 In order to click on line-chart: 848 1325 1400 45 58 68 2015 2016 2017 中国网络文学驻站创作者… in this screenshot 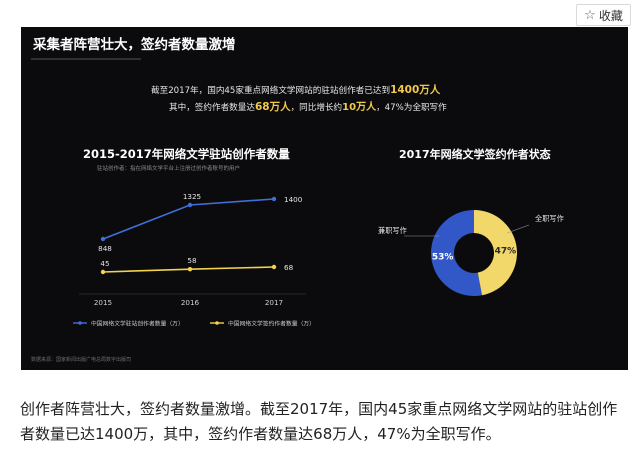, I will do `click(194, 260)`.